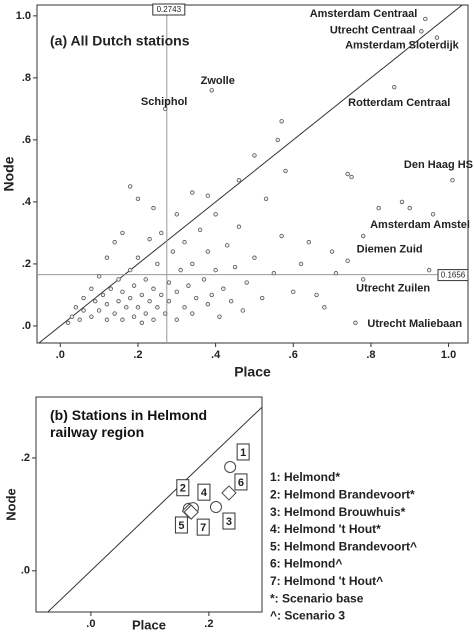 Image resolution: width=474 pixels, height=632 pixels. I want to click on reference-label-box, so click(169, 9).